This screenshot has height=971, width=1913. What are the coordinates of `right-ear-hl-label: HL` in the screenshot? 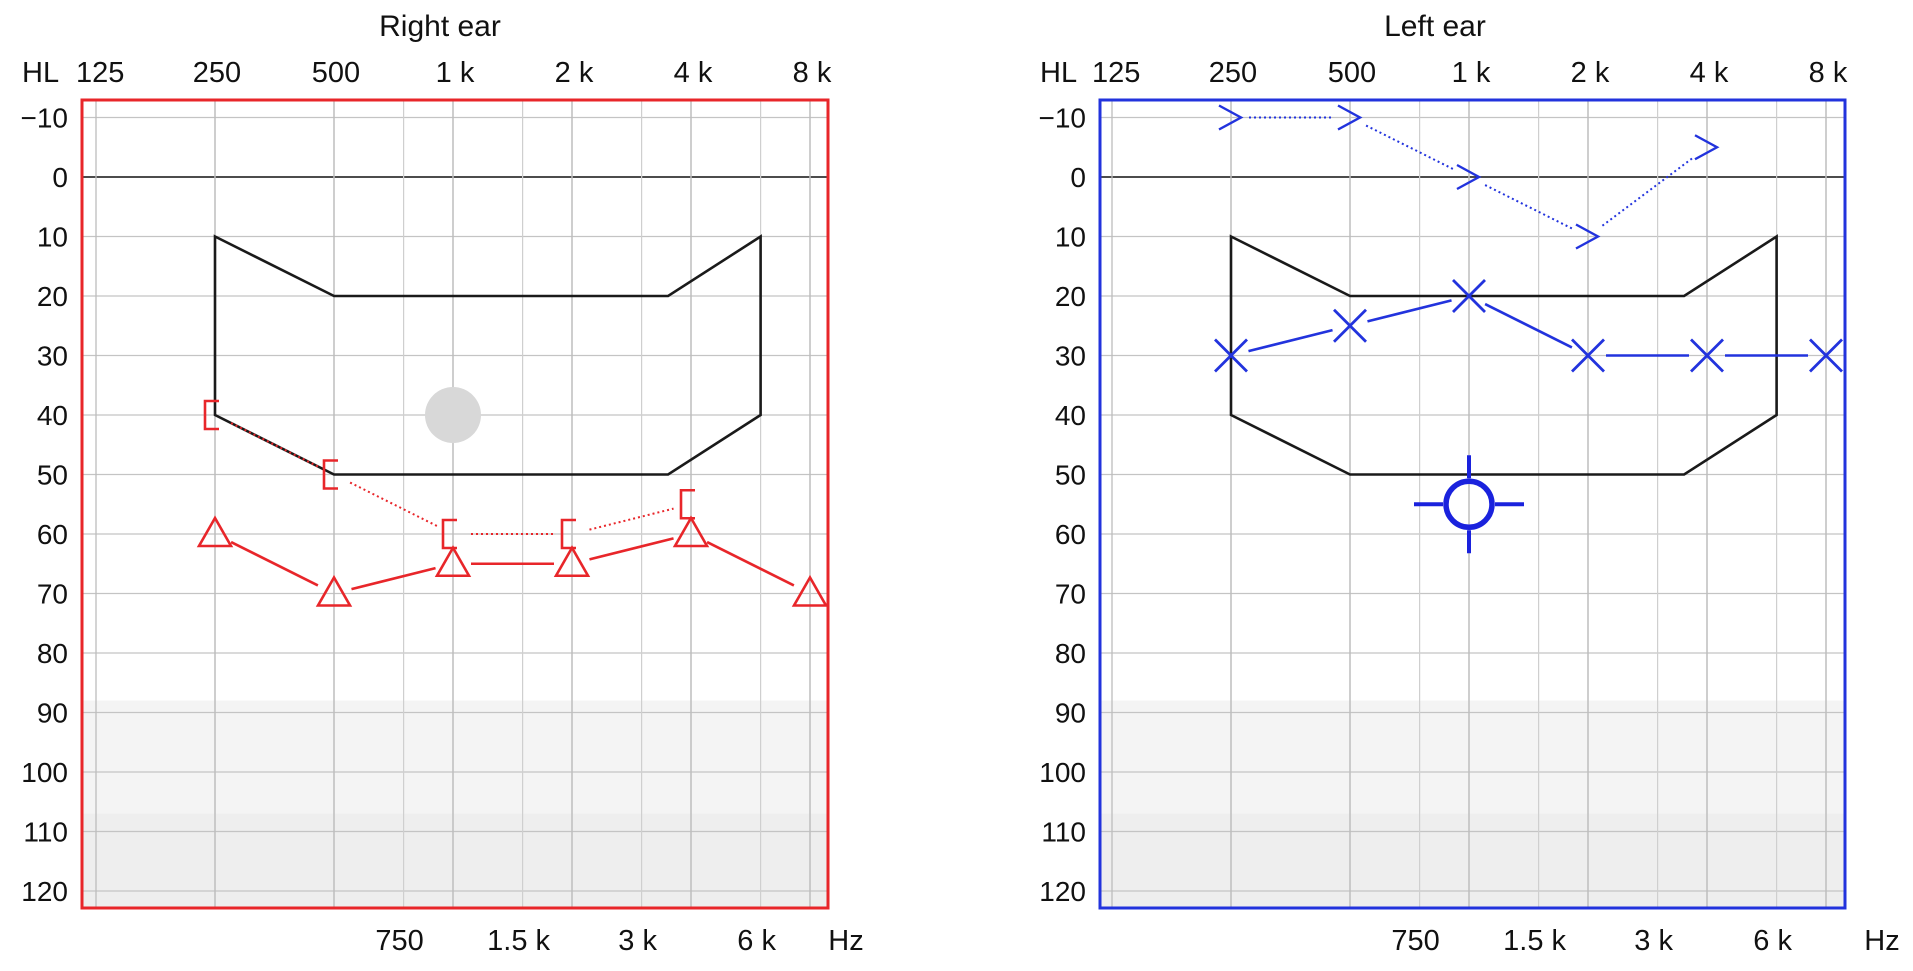 It's located at (40, 73).